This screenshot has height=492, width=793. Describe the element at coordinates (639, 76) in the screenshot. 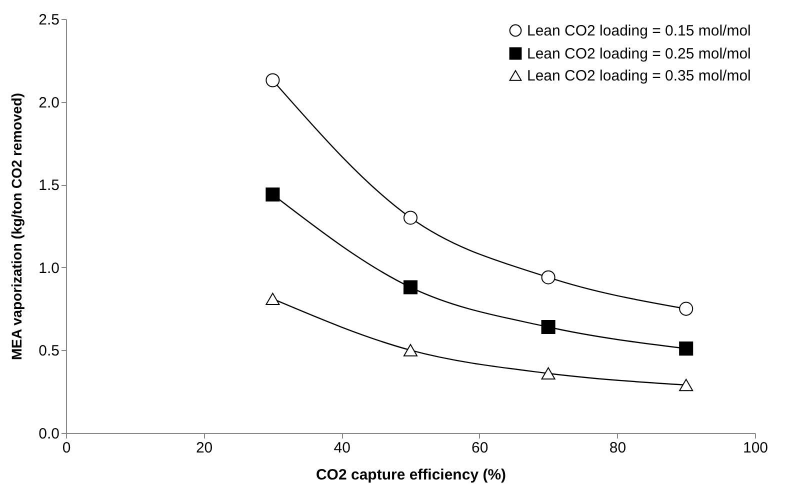

I see `legend-label: Lean CO2 loading = 0.35 mol/mol` at that location.